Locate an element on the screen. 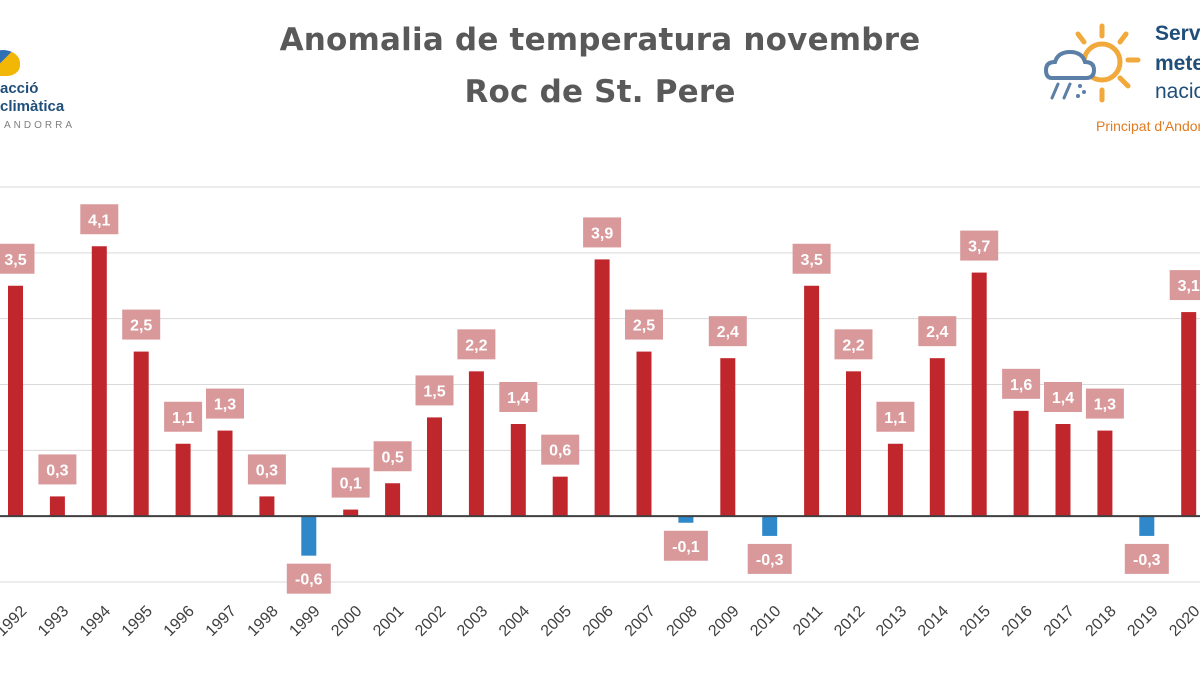 This screenshot has height=675, width=1200. bar-2020 is located at coordinates (1189, 414).